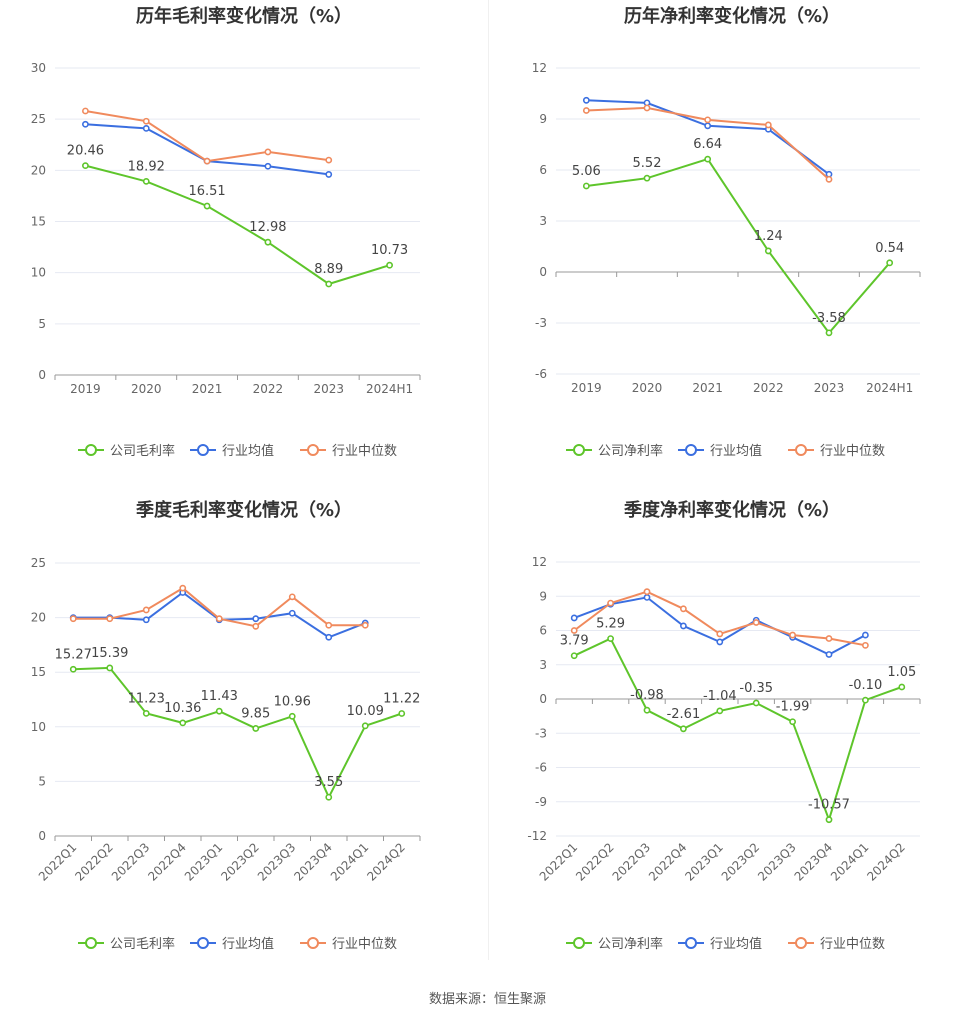  What do you see at coordinates (182, 708) in the screenshot?
I see `data-label: 10.36` at bounding box center [182, 708].